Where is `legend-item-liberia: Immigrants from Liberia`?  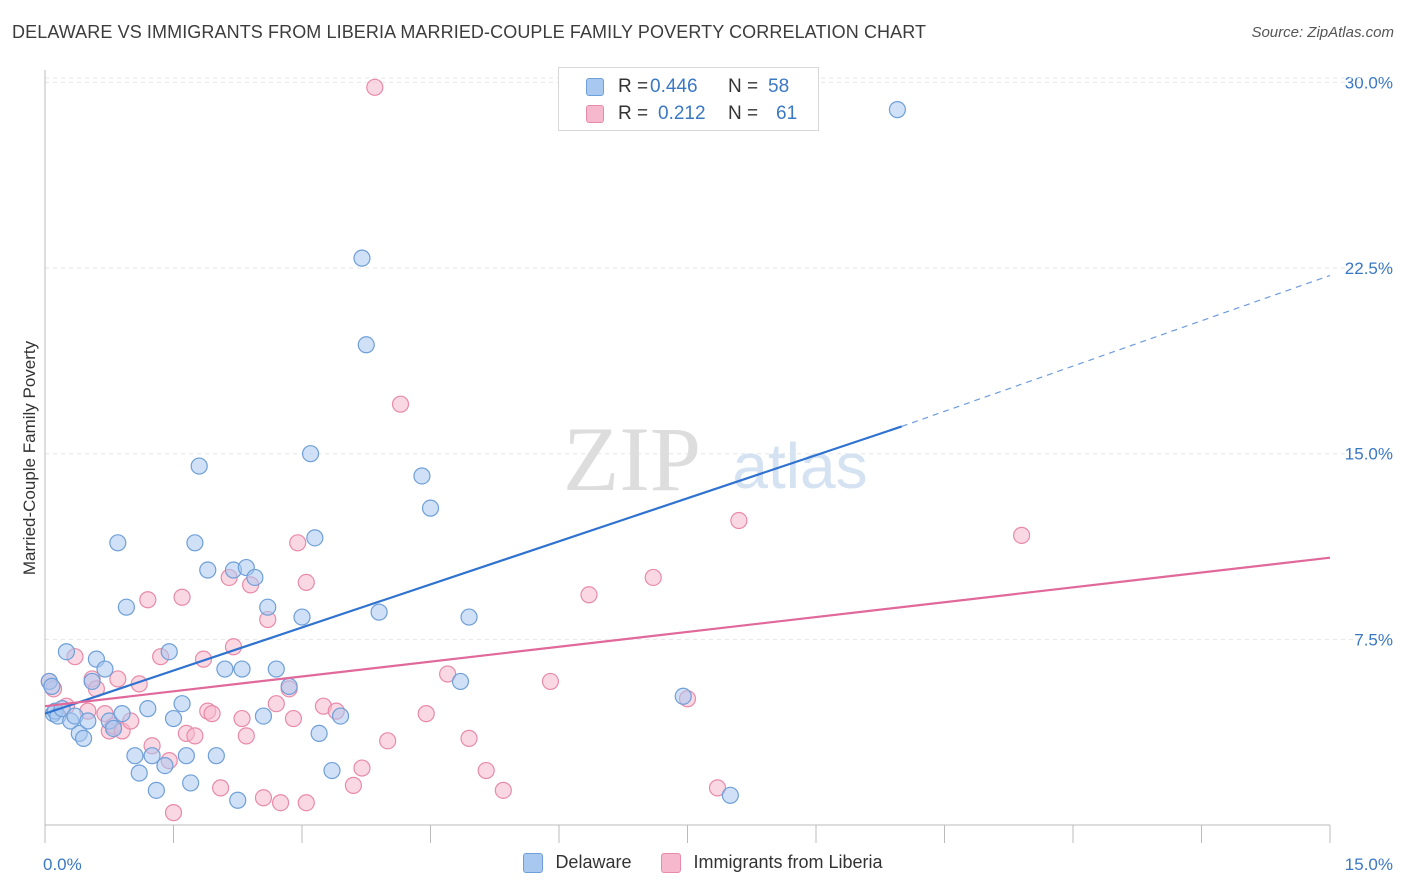
legend-item-liberia: Immigrants from Liberia is located at coordinates (772, 862).